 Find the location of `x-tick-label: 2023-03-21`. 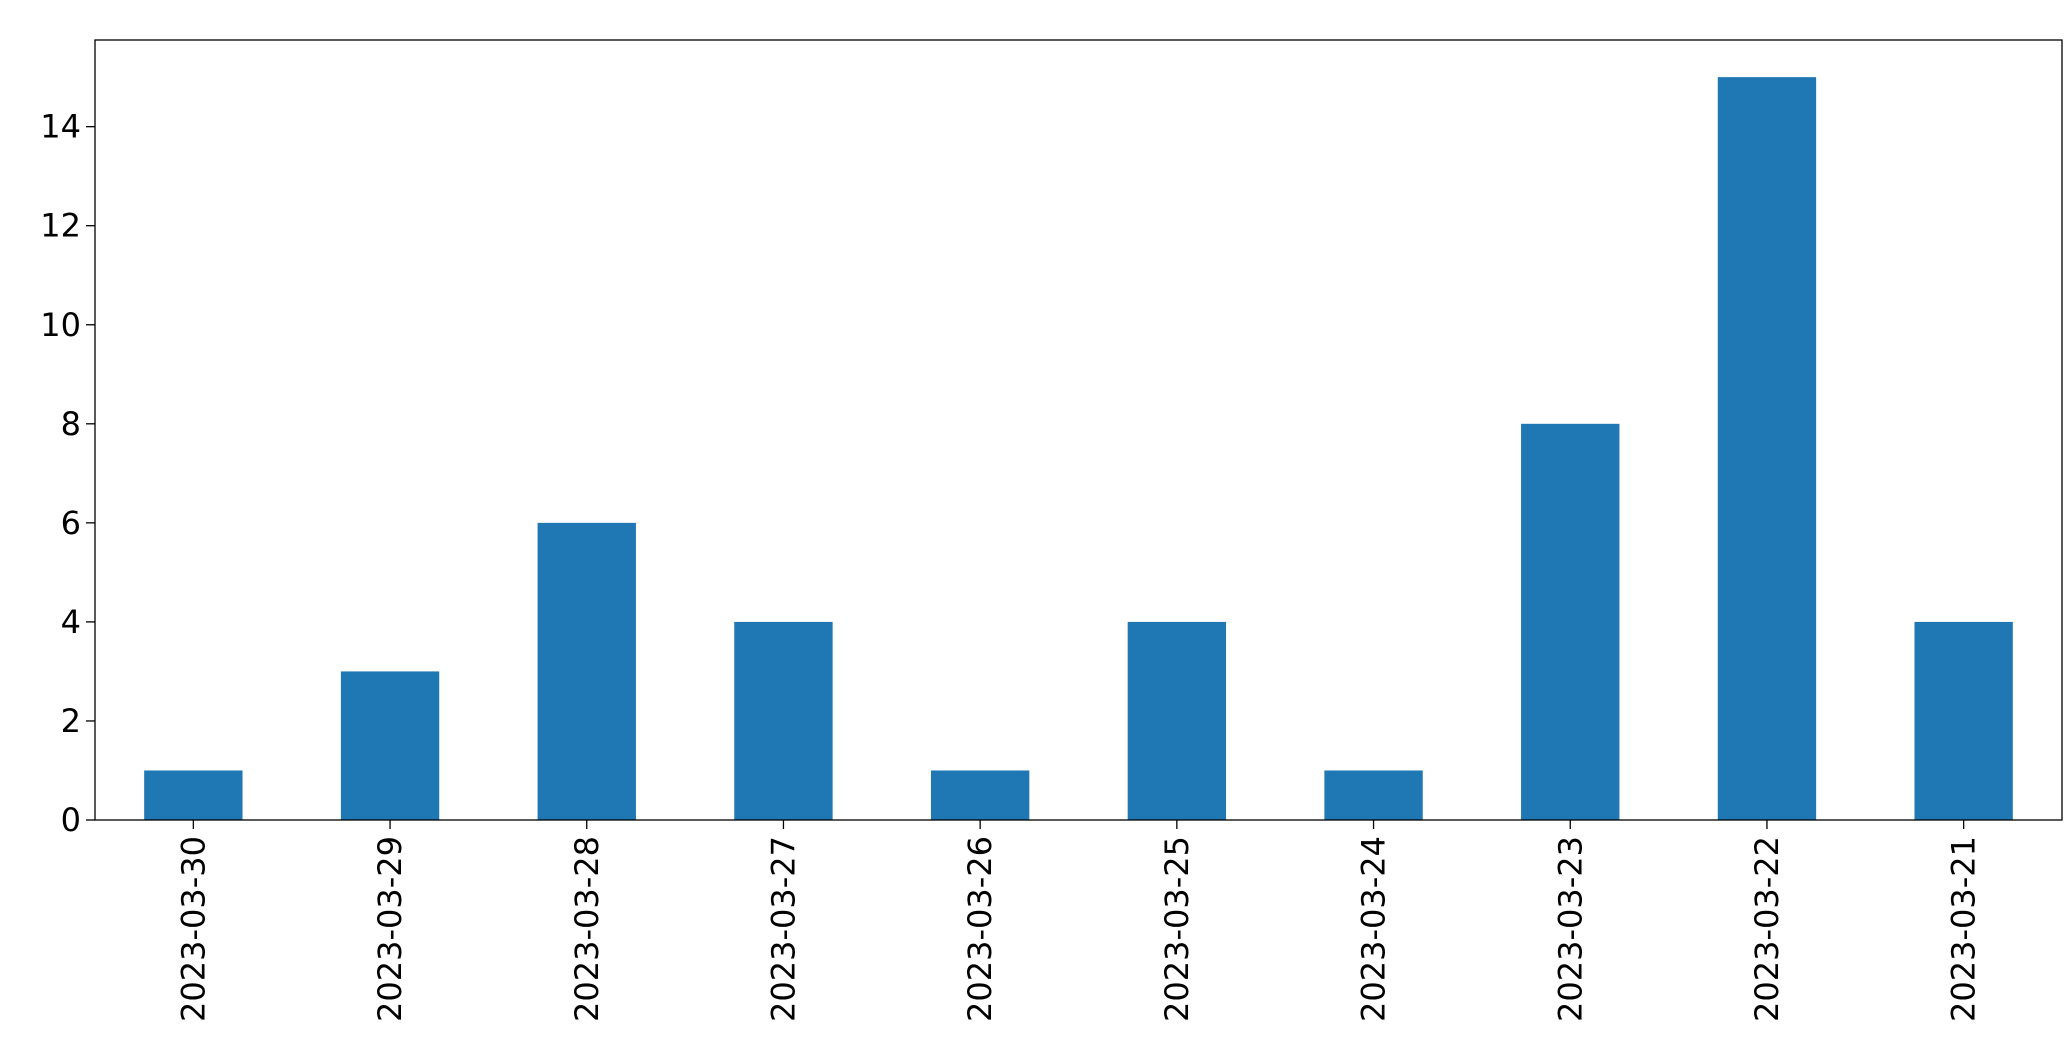

x-tick-label: 2023-03-21 is located at coordinates (1964, 929).